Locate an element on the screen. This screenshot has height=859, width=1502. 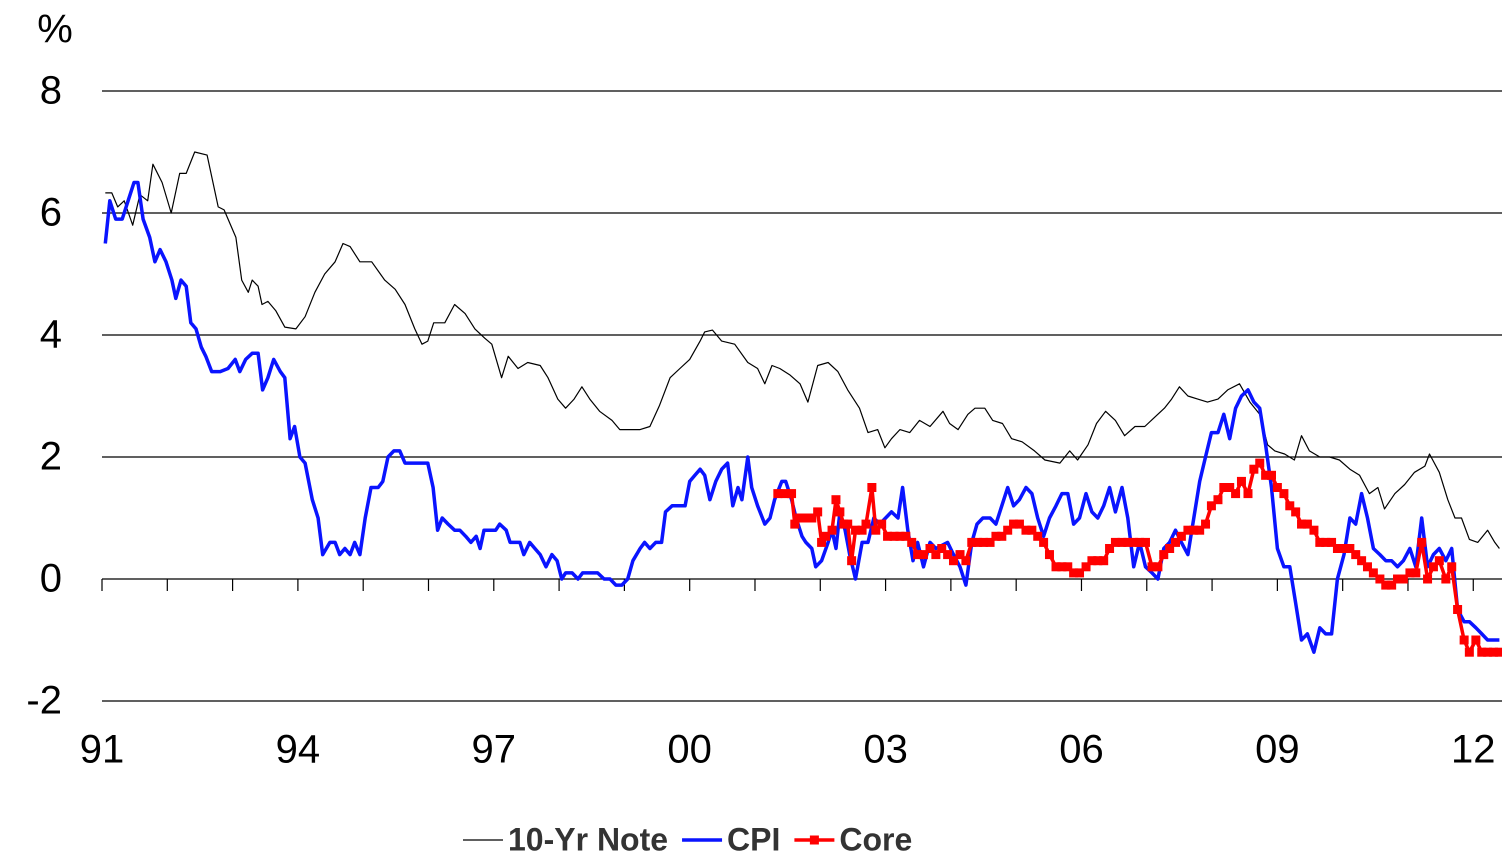
x-tick-label: 09 is located at coordinates (1277, 750).